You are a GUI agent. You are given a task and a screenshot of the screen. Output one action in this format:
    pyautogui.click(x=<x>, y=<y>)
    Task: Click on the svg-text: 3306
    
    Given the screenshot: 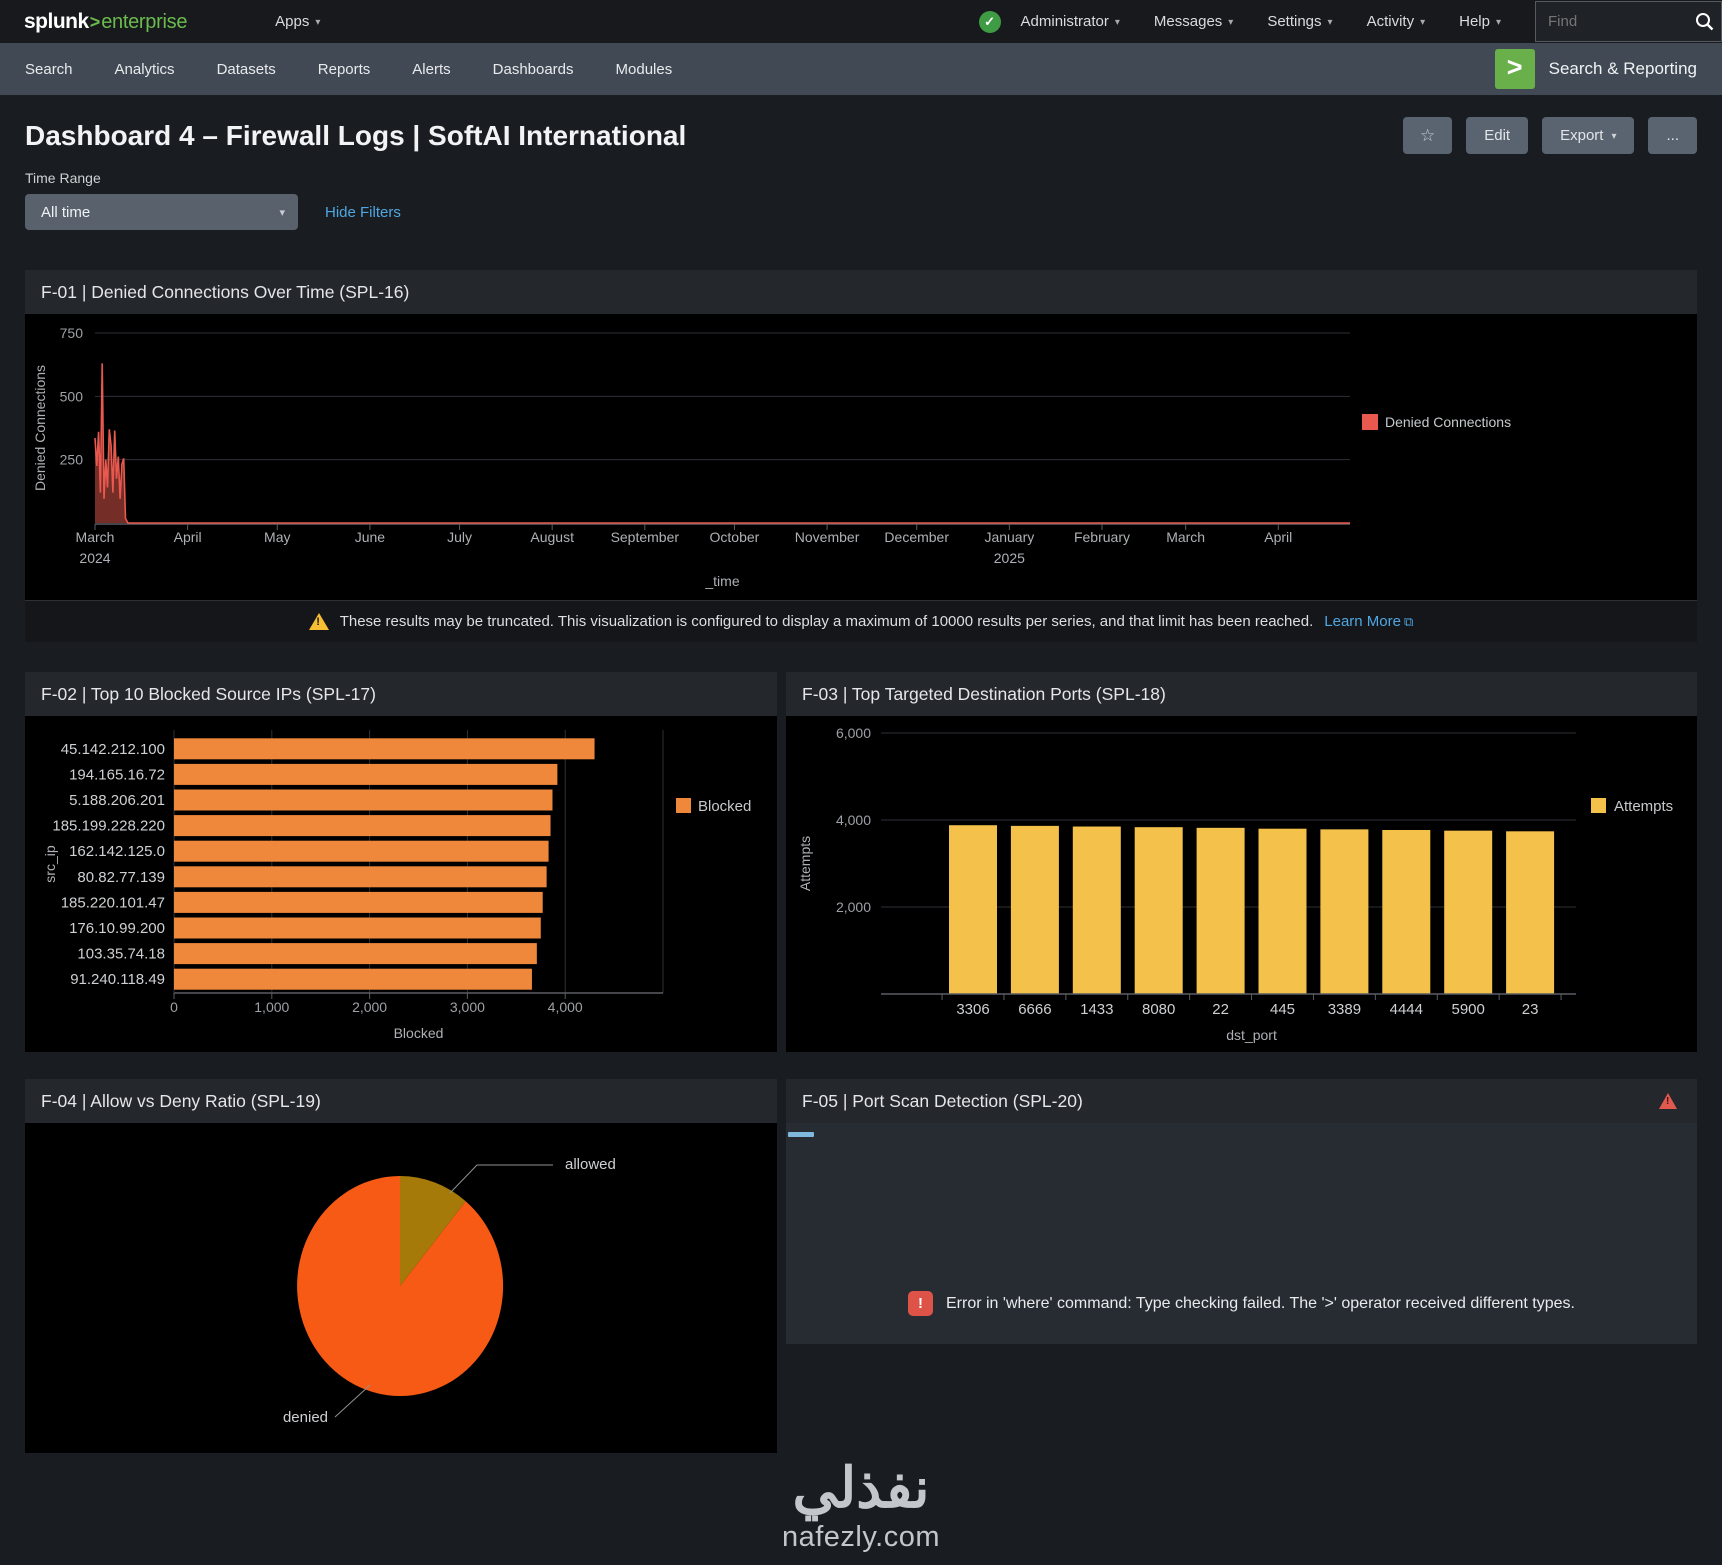 What is the action you would take?
    pyautogui.click(x=972, y=1009)
    